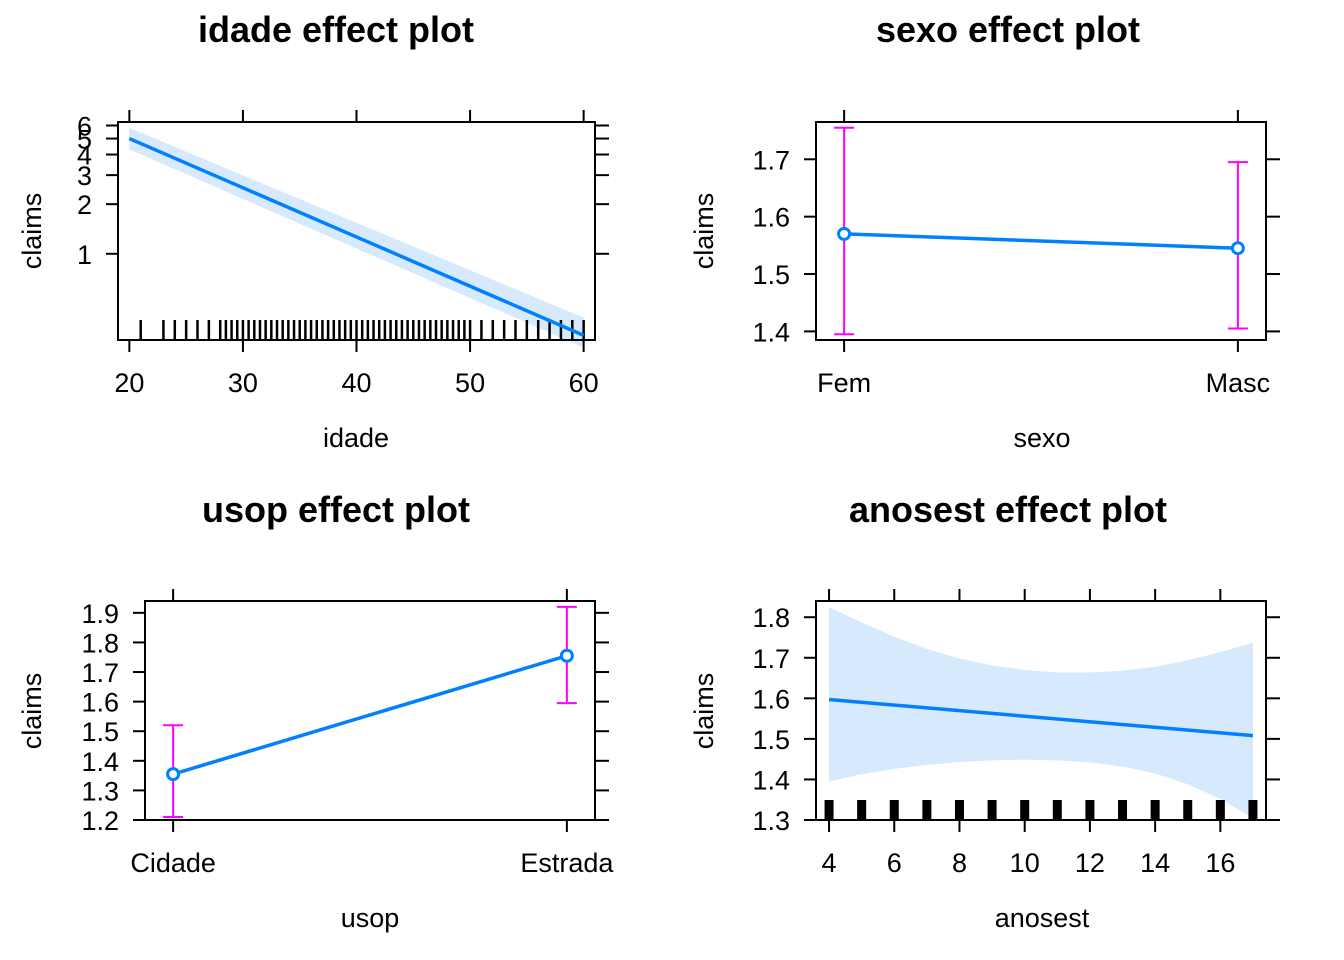 The image size is (1344, 960). Describe the element at coordinates (1155, 863) in the screenshot. I see `x-tick-label: 14` at that location.